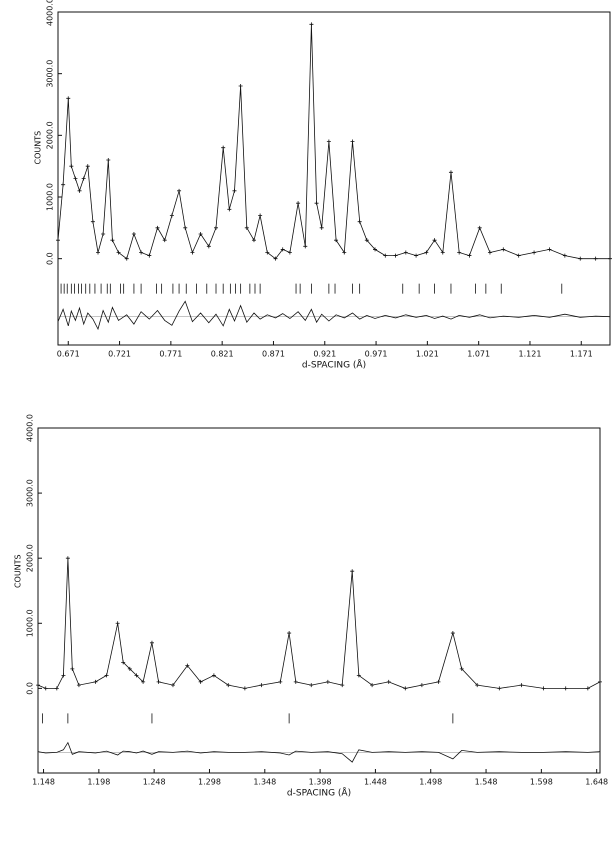 Image resolution: width=615 pixels, height=842 pixels. What do you see at coordinates (541, 782) in the screenshot?
I see `x-tick-label: 1.598` at bounding box center [541, 782].